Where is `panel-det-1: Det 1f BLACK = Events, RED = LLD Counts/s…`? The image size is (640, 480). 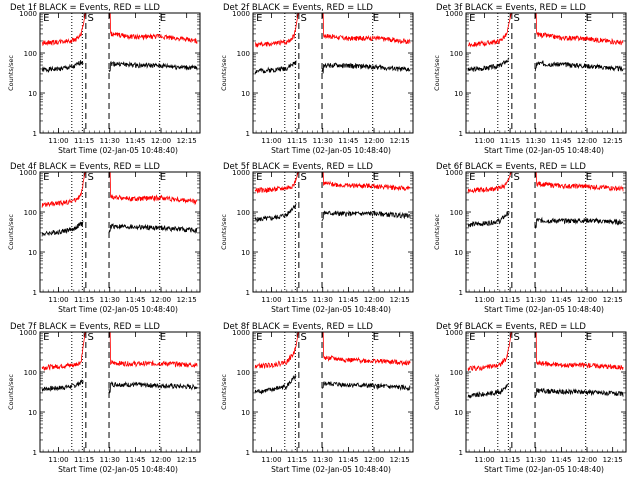
panel-det-1: Det 1f BLACK = Events, RED = LLD Counts/s… is located at coordinates (104, 79).